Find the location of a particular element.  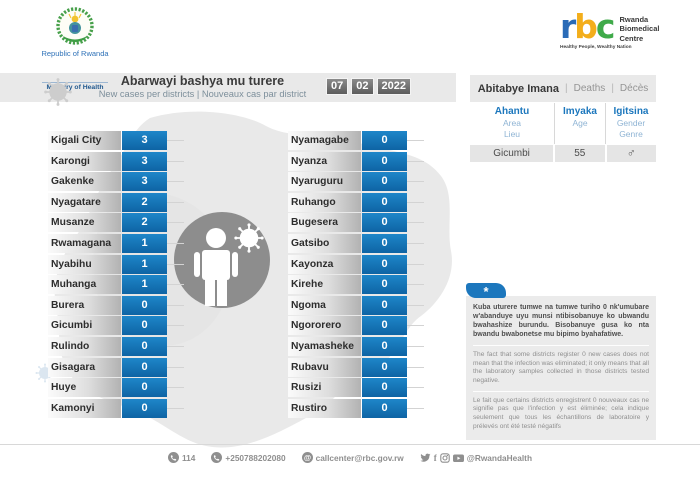

district-row: Ngororero 0 is located at coordinates (356, 326).